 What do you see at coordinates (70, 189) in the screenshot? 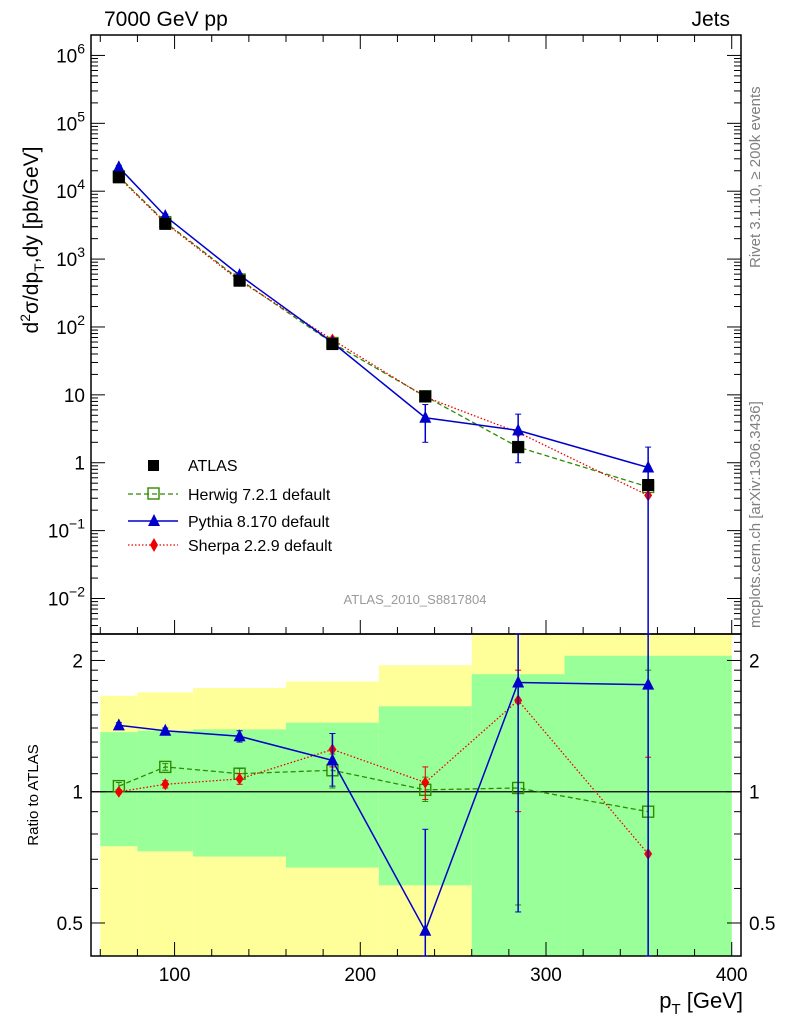
I see `main-y-tick-label: 10⁴` at bounding box center [70, 189].